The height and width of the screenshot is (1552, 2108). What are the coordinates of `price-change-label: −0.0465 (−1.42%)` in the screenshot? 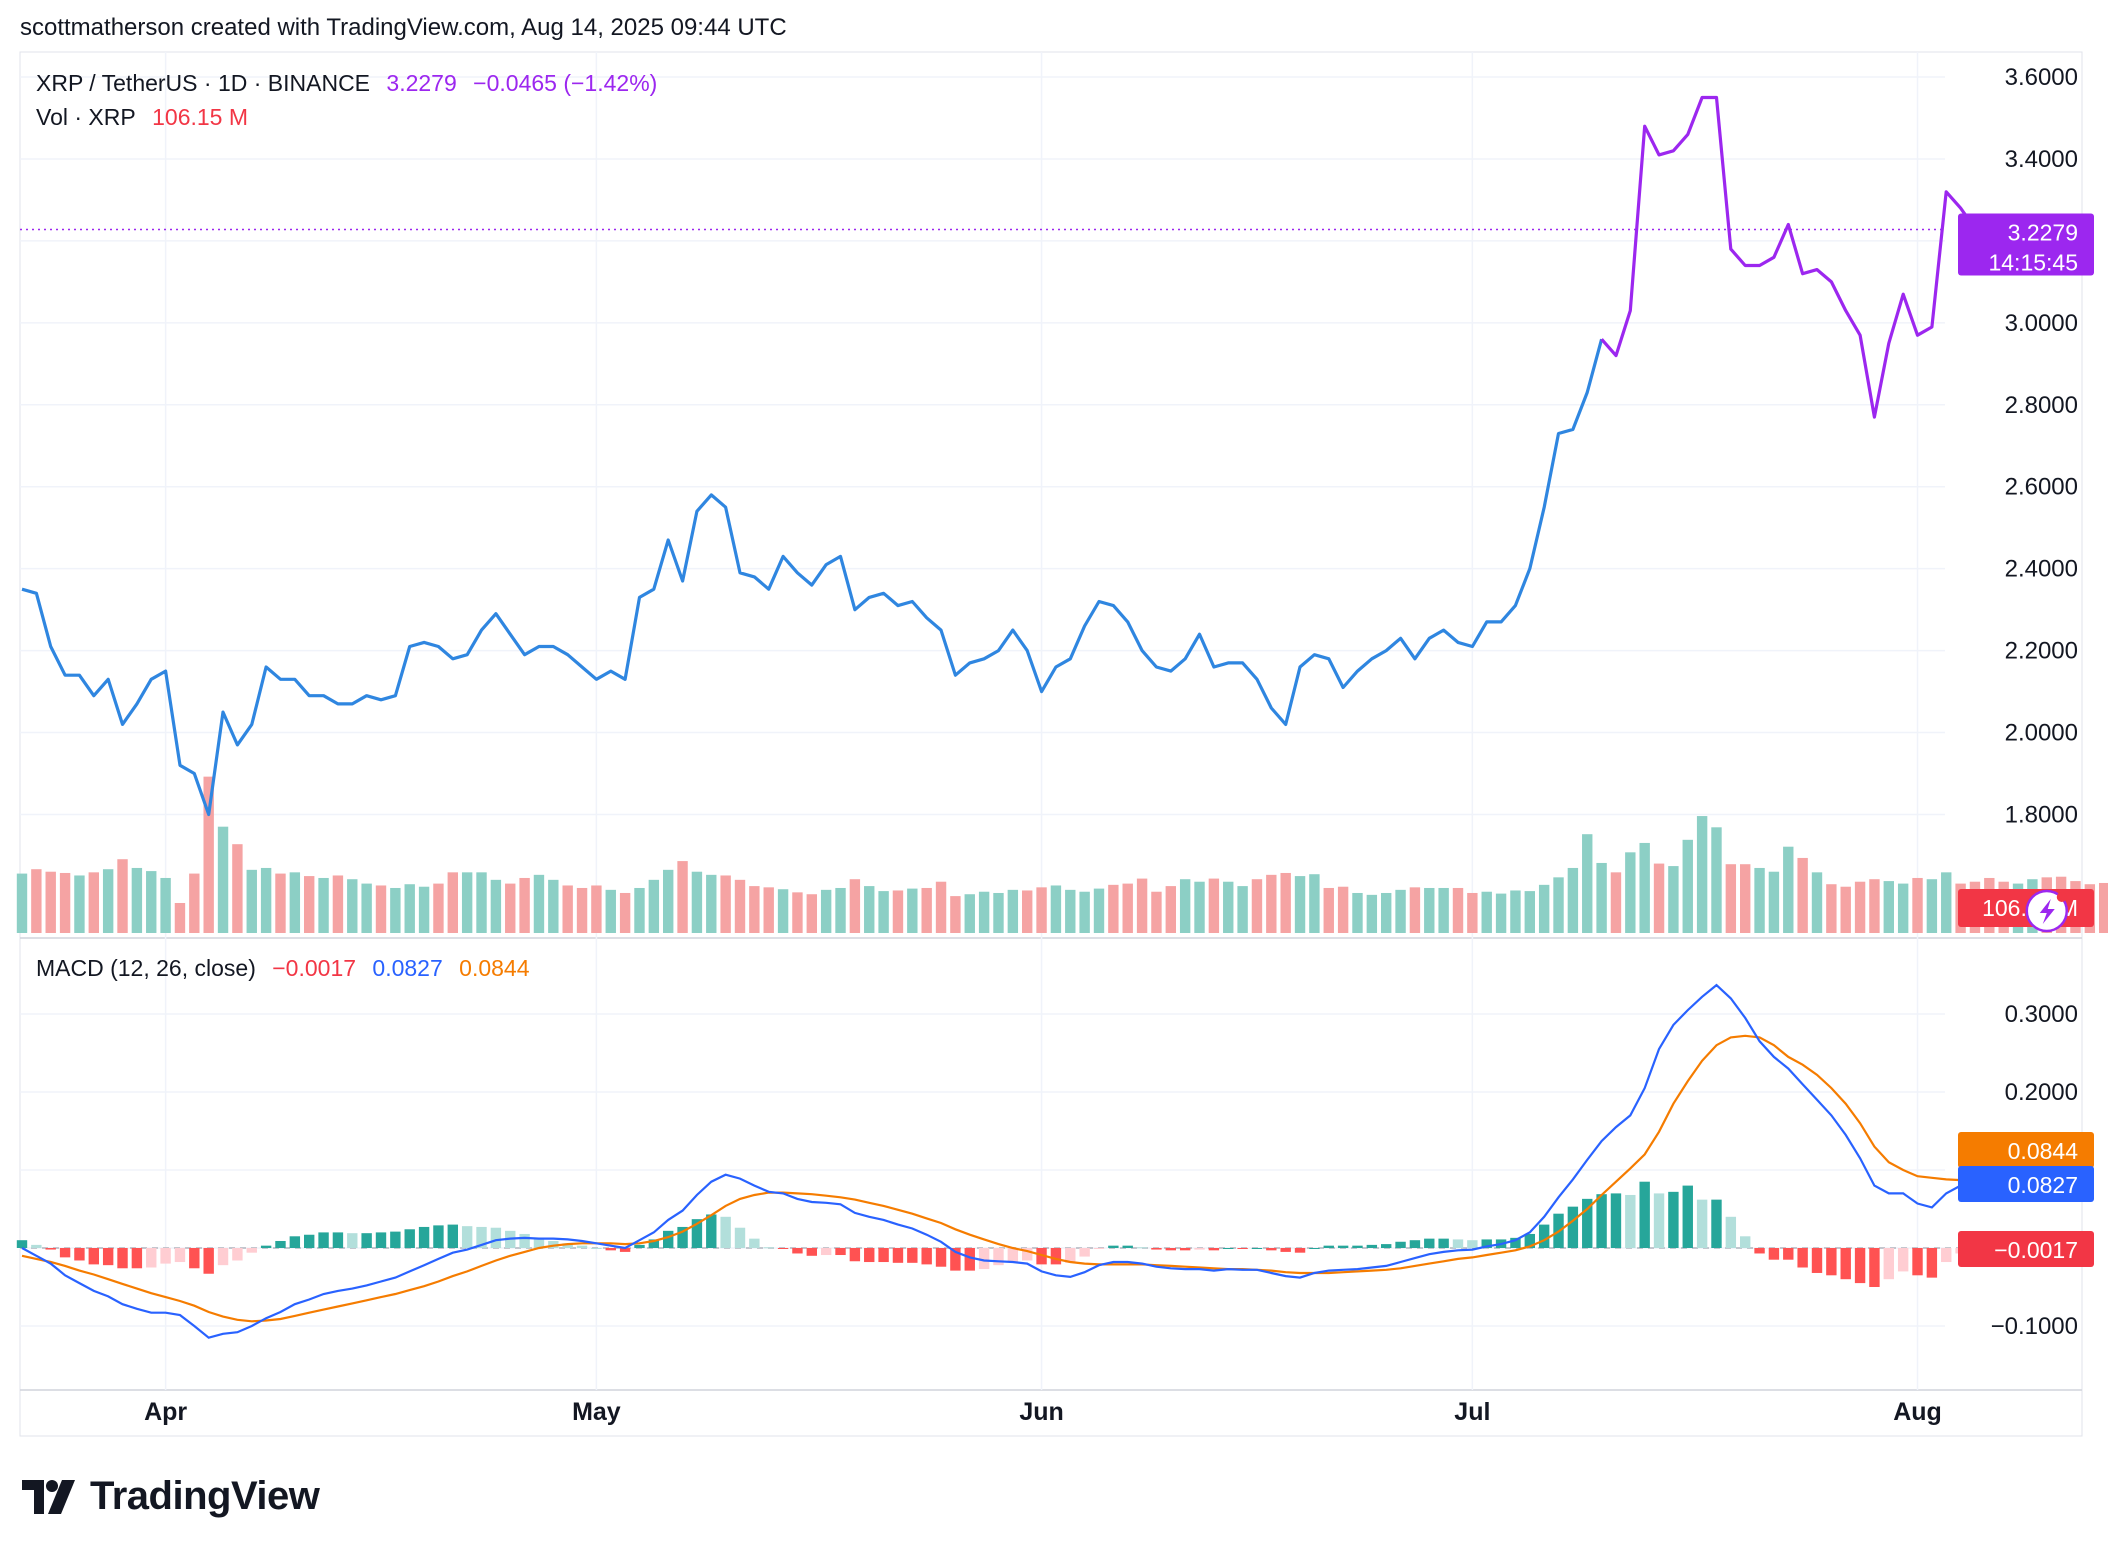 It's located at (565, 83).